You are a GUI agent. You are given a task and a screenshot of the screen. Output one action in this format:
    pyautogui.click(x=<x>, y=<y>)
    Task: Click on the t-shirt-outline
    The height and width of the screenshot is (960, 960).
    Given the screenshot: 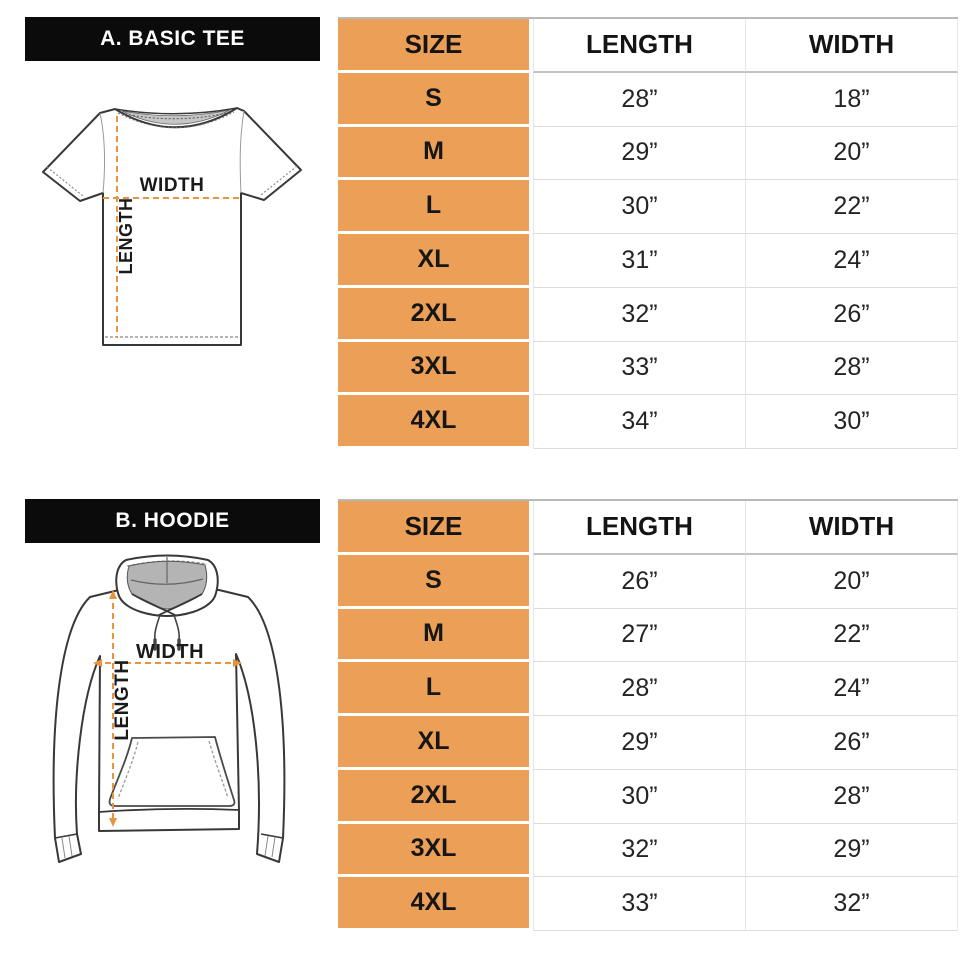 What is the action you would take?
    pyautogui.click(x=172, y=226)
    